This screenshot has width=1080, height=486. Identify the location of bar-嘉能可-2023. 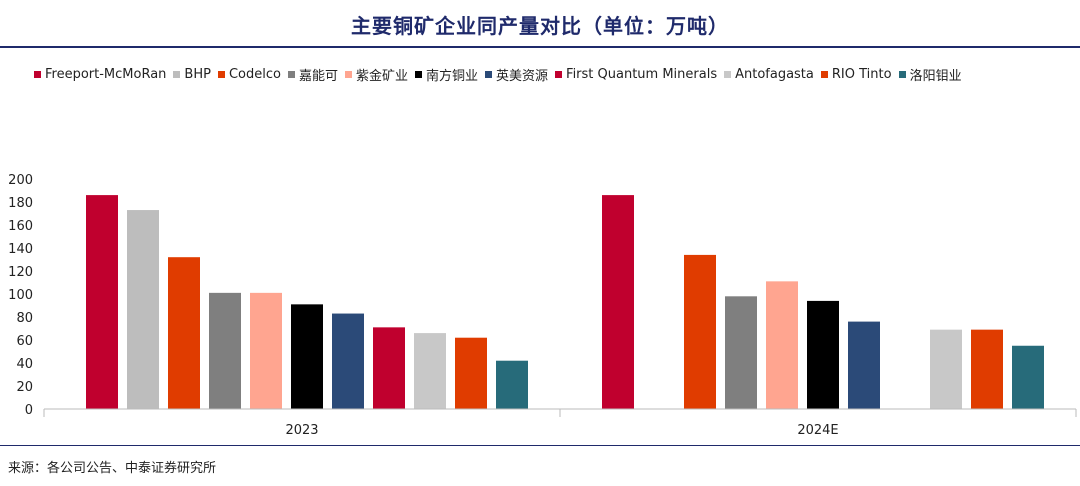
(225, 350).